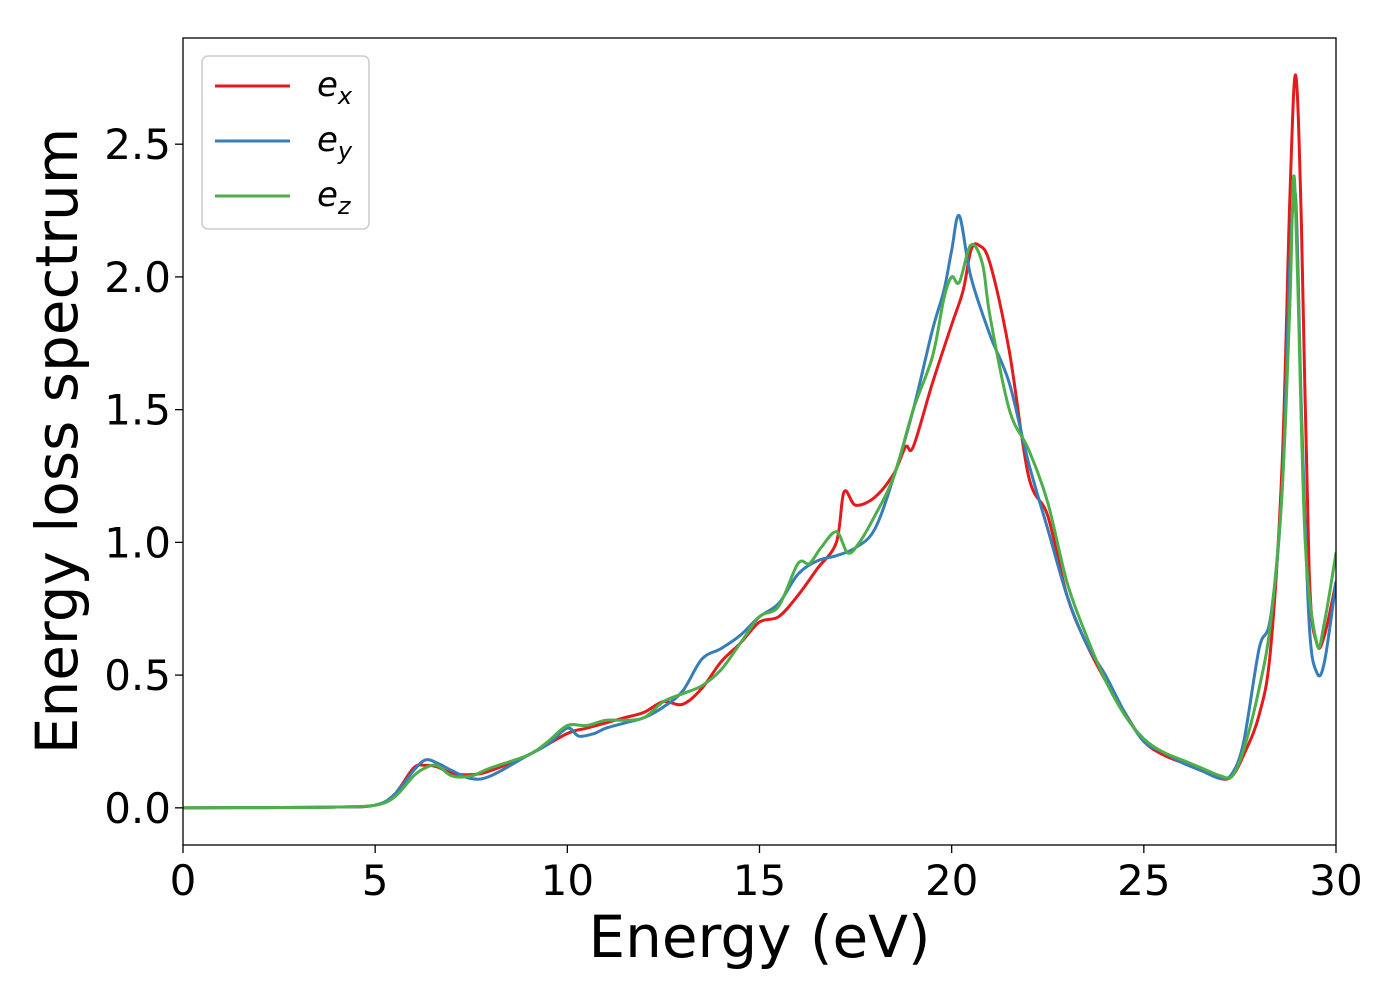 The image size is (1400, 1000). I want to click on legend-label-ex: ex, so click(335, 87).